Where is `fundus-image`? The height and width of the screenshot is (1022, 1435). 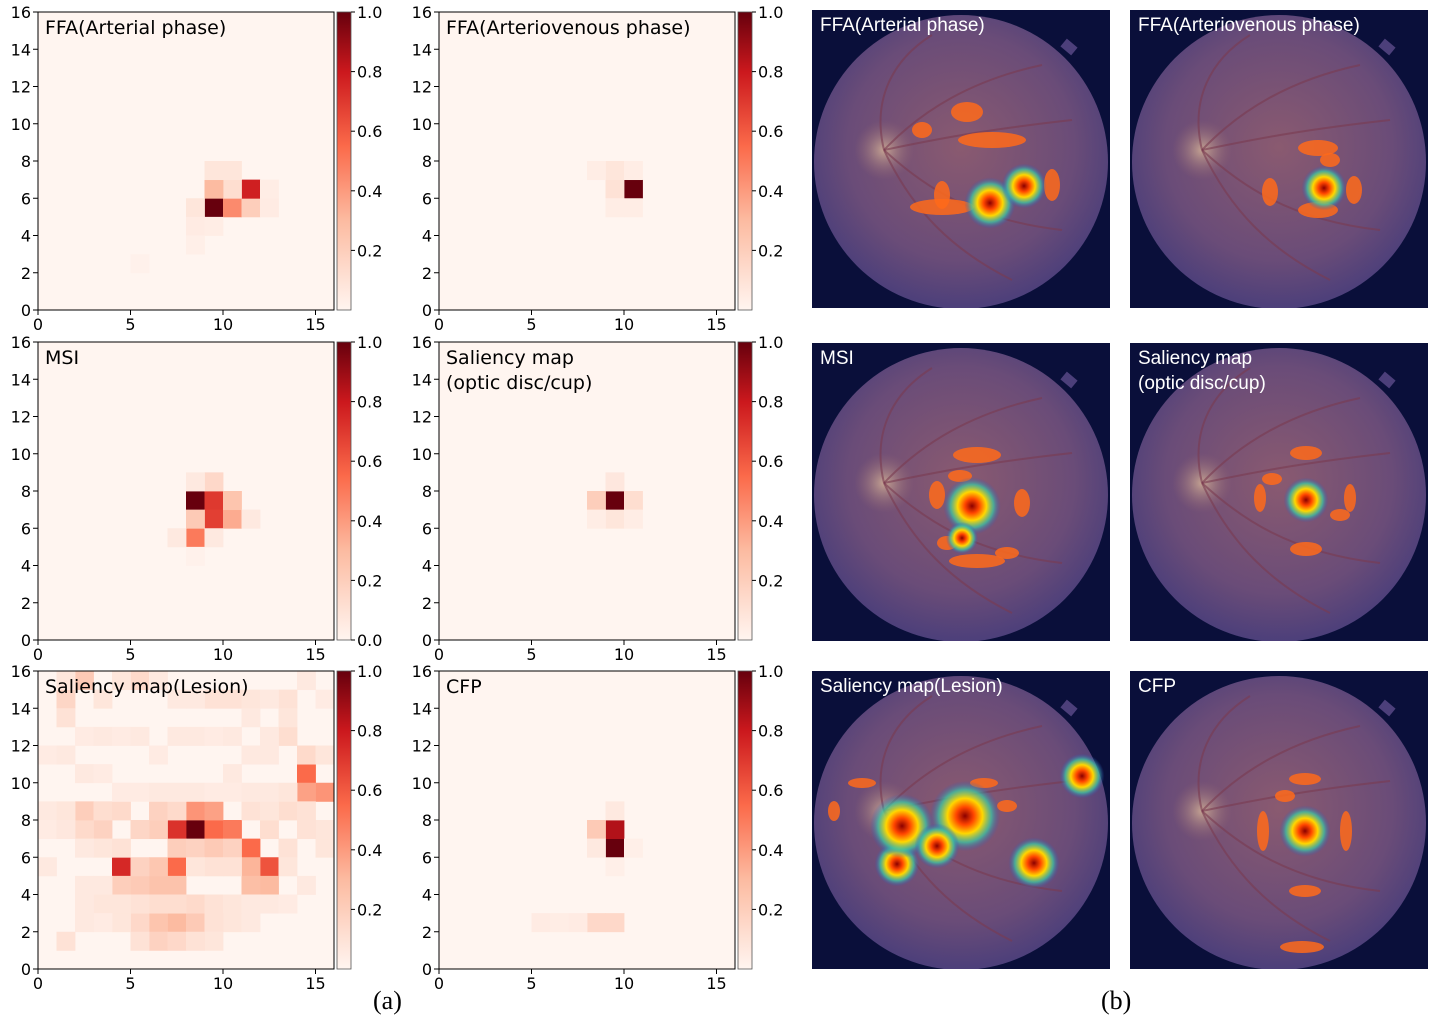
fundus-image is located at coordinates (961, 159).